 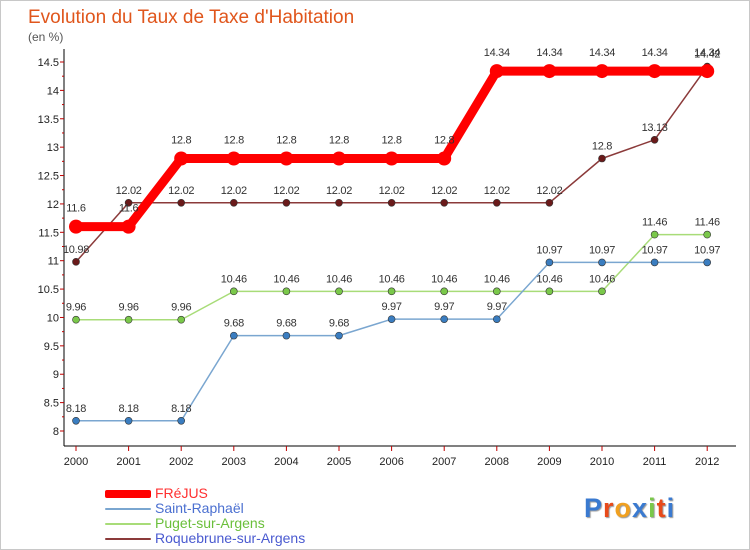 What do you see at coordinates (51, 247) in the screenshot?
I see `y-axis: 8 8.5 9 9.5 10 10.5 11 11.5 12 12.5 13 13.5 14 14.5` at bounding box center [51, 247].